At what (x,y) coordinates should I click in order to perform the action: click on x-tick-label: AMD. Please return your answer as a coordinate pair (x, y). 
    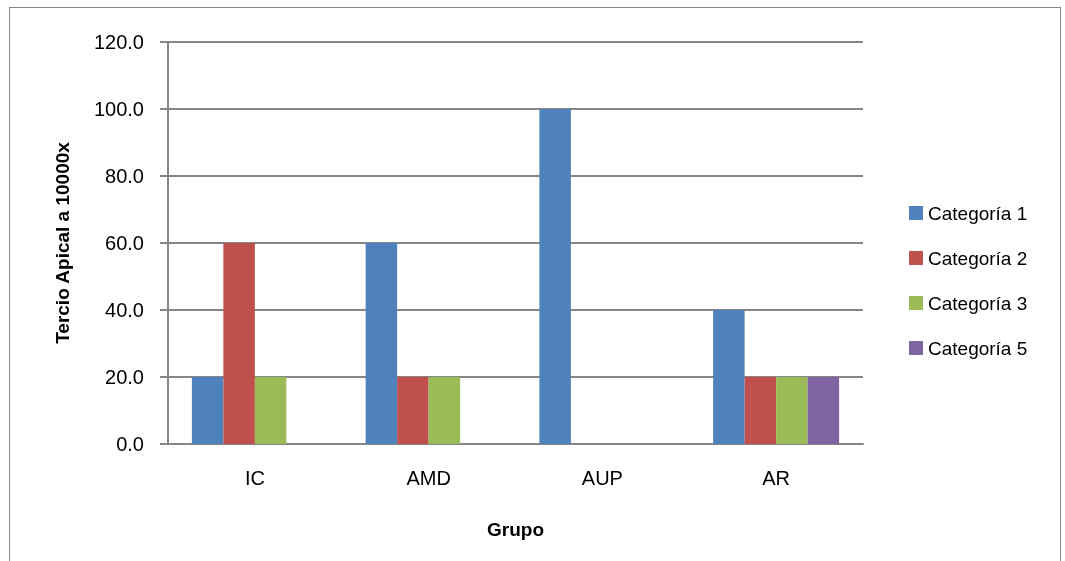
    Looking at the image, I should click on (428, 478).